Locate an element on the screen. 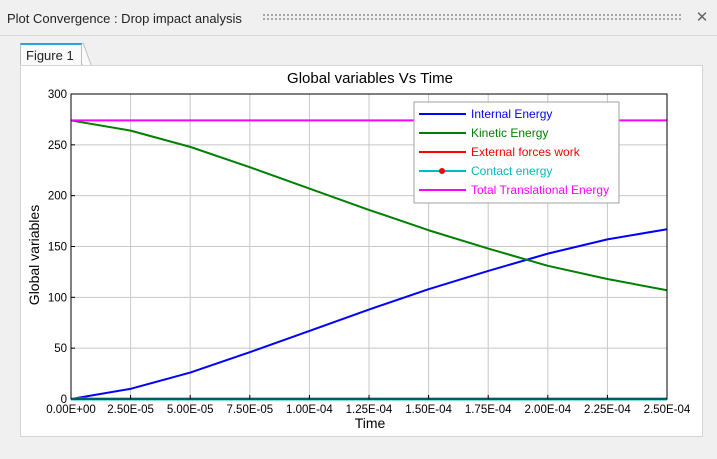 Image resolution: width=717 pixels, height=459 pixels. tab-figure-1: Figure 1 is located at coordinates (51, 54).